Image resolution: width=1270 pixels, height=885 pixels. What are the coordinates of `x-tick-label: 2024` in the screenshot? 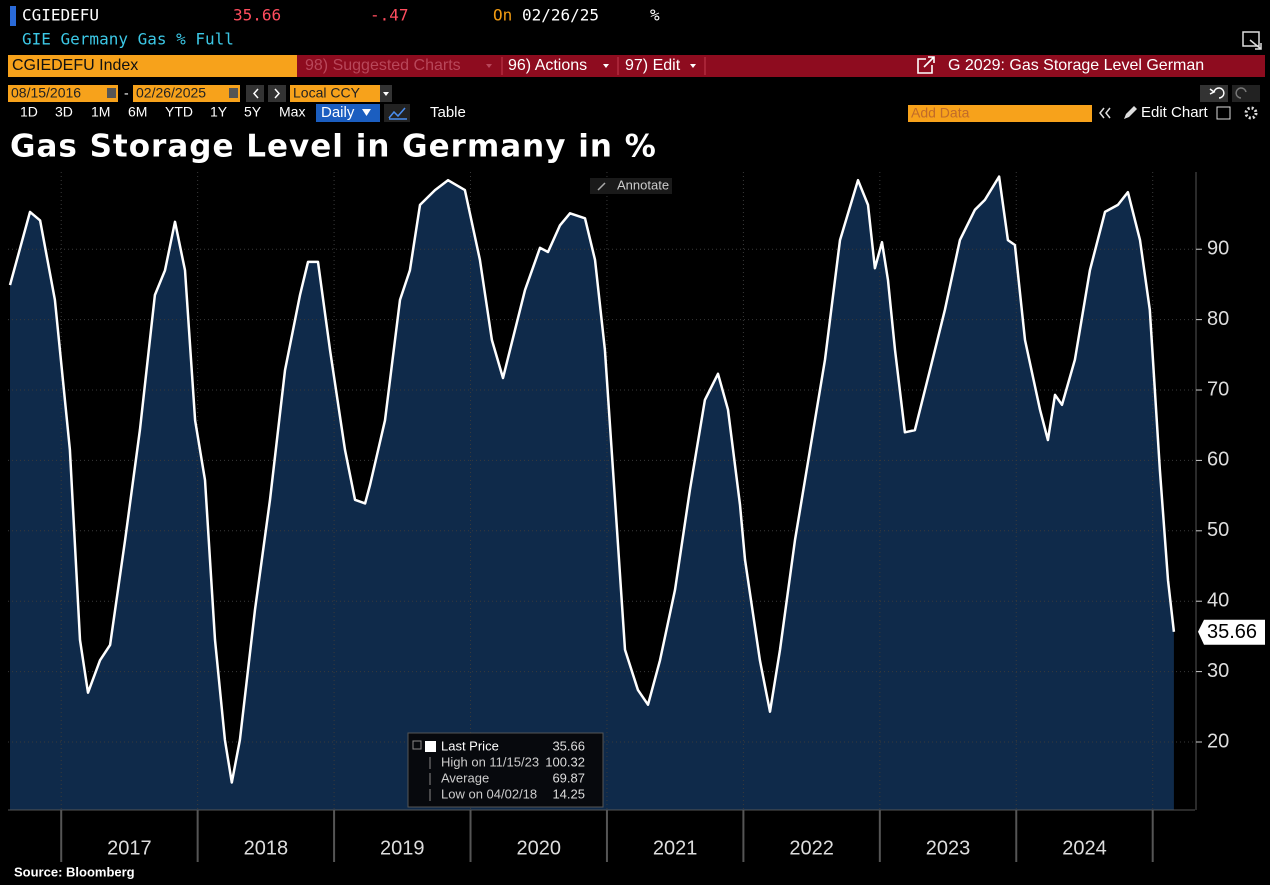 It's located at (1084, 848).